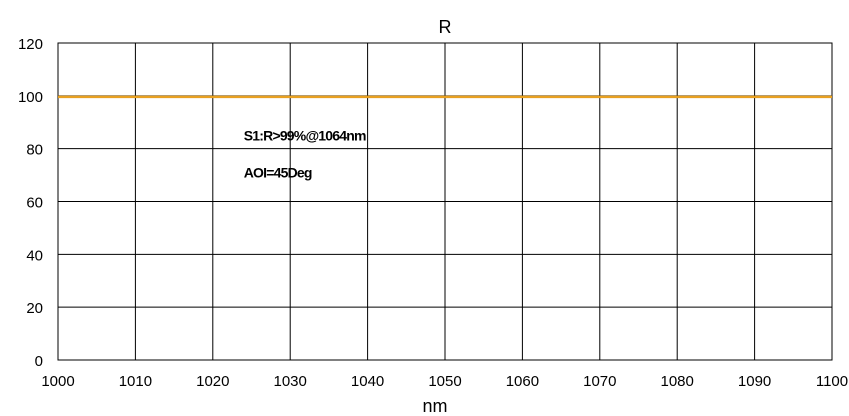  I want to click on x-axis-label: nm, so click(434, 406).